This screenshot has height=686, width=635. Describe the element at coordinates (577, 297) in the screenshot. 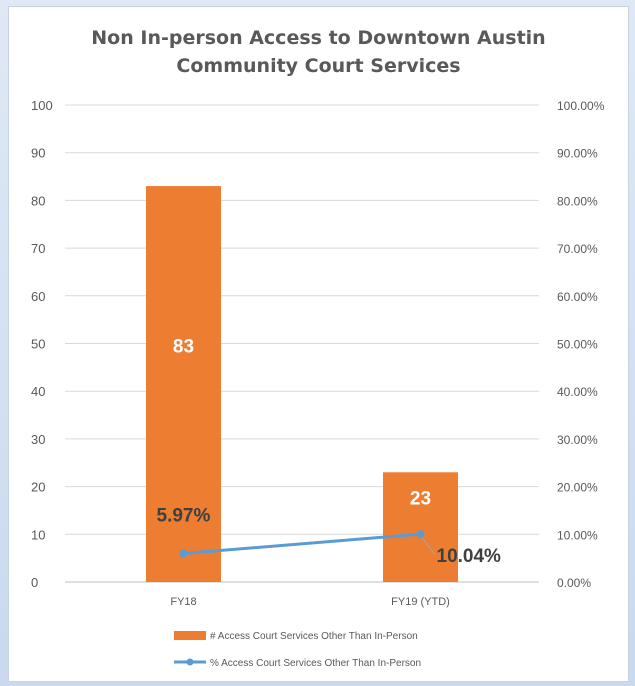

I see `right-axis-tick-label: 60.00%` at that location.